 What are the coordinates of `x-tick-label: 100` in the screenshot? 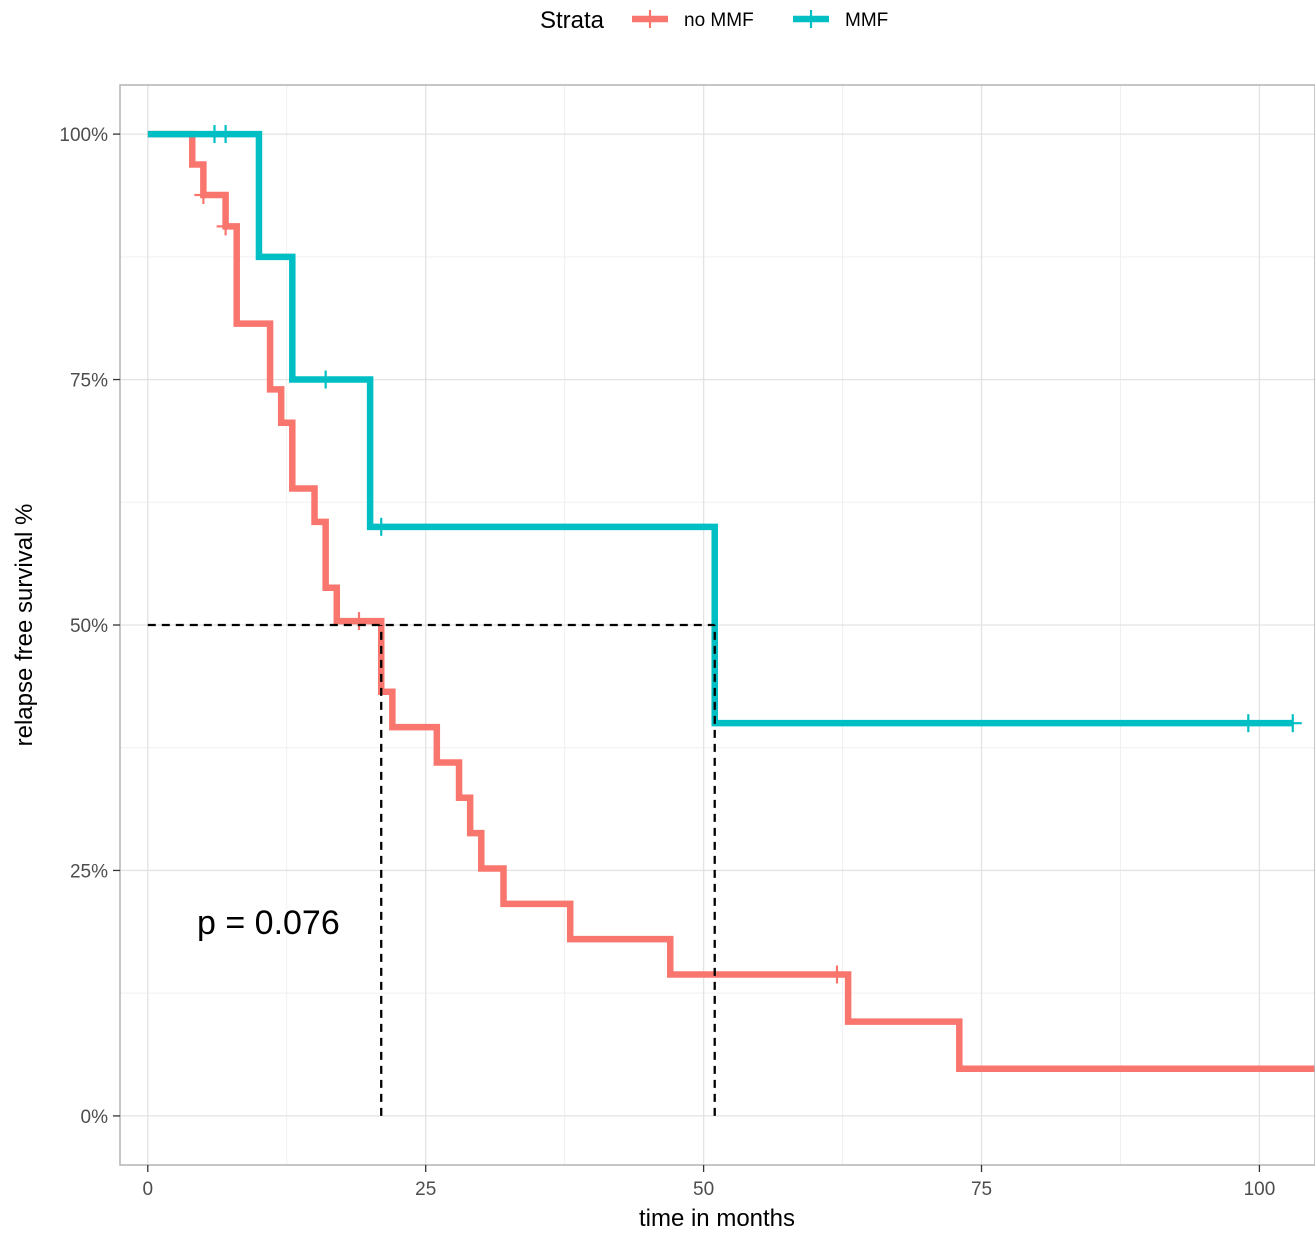 It's located at (1260, 1189).